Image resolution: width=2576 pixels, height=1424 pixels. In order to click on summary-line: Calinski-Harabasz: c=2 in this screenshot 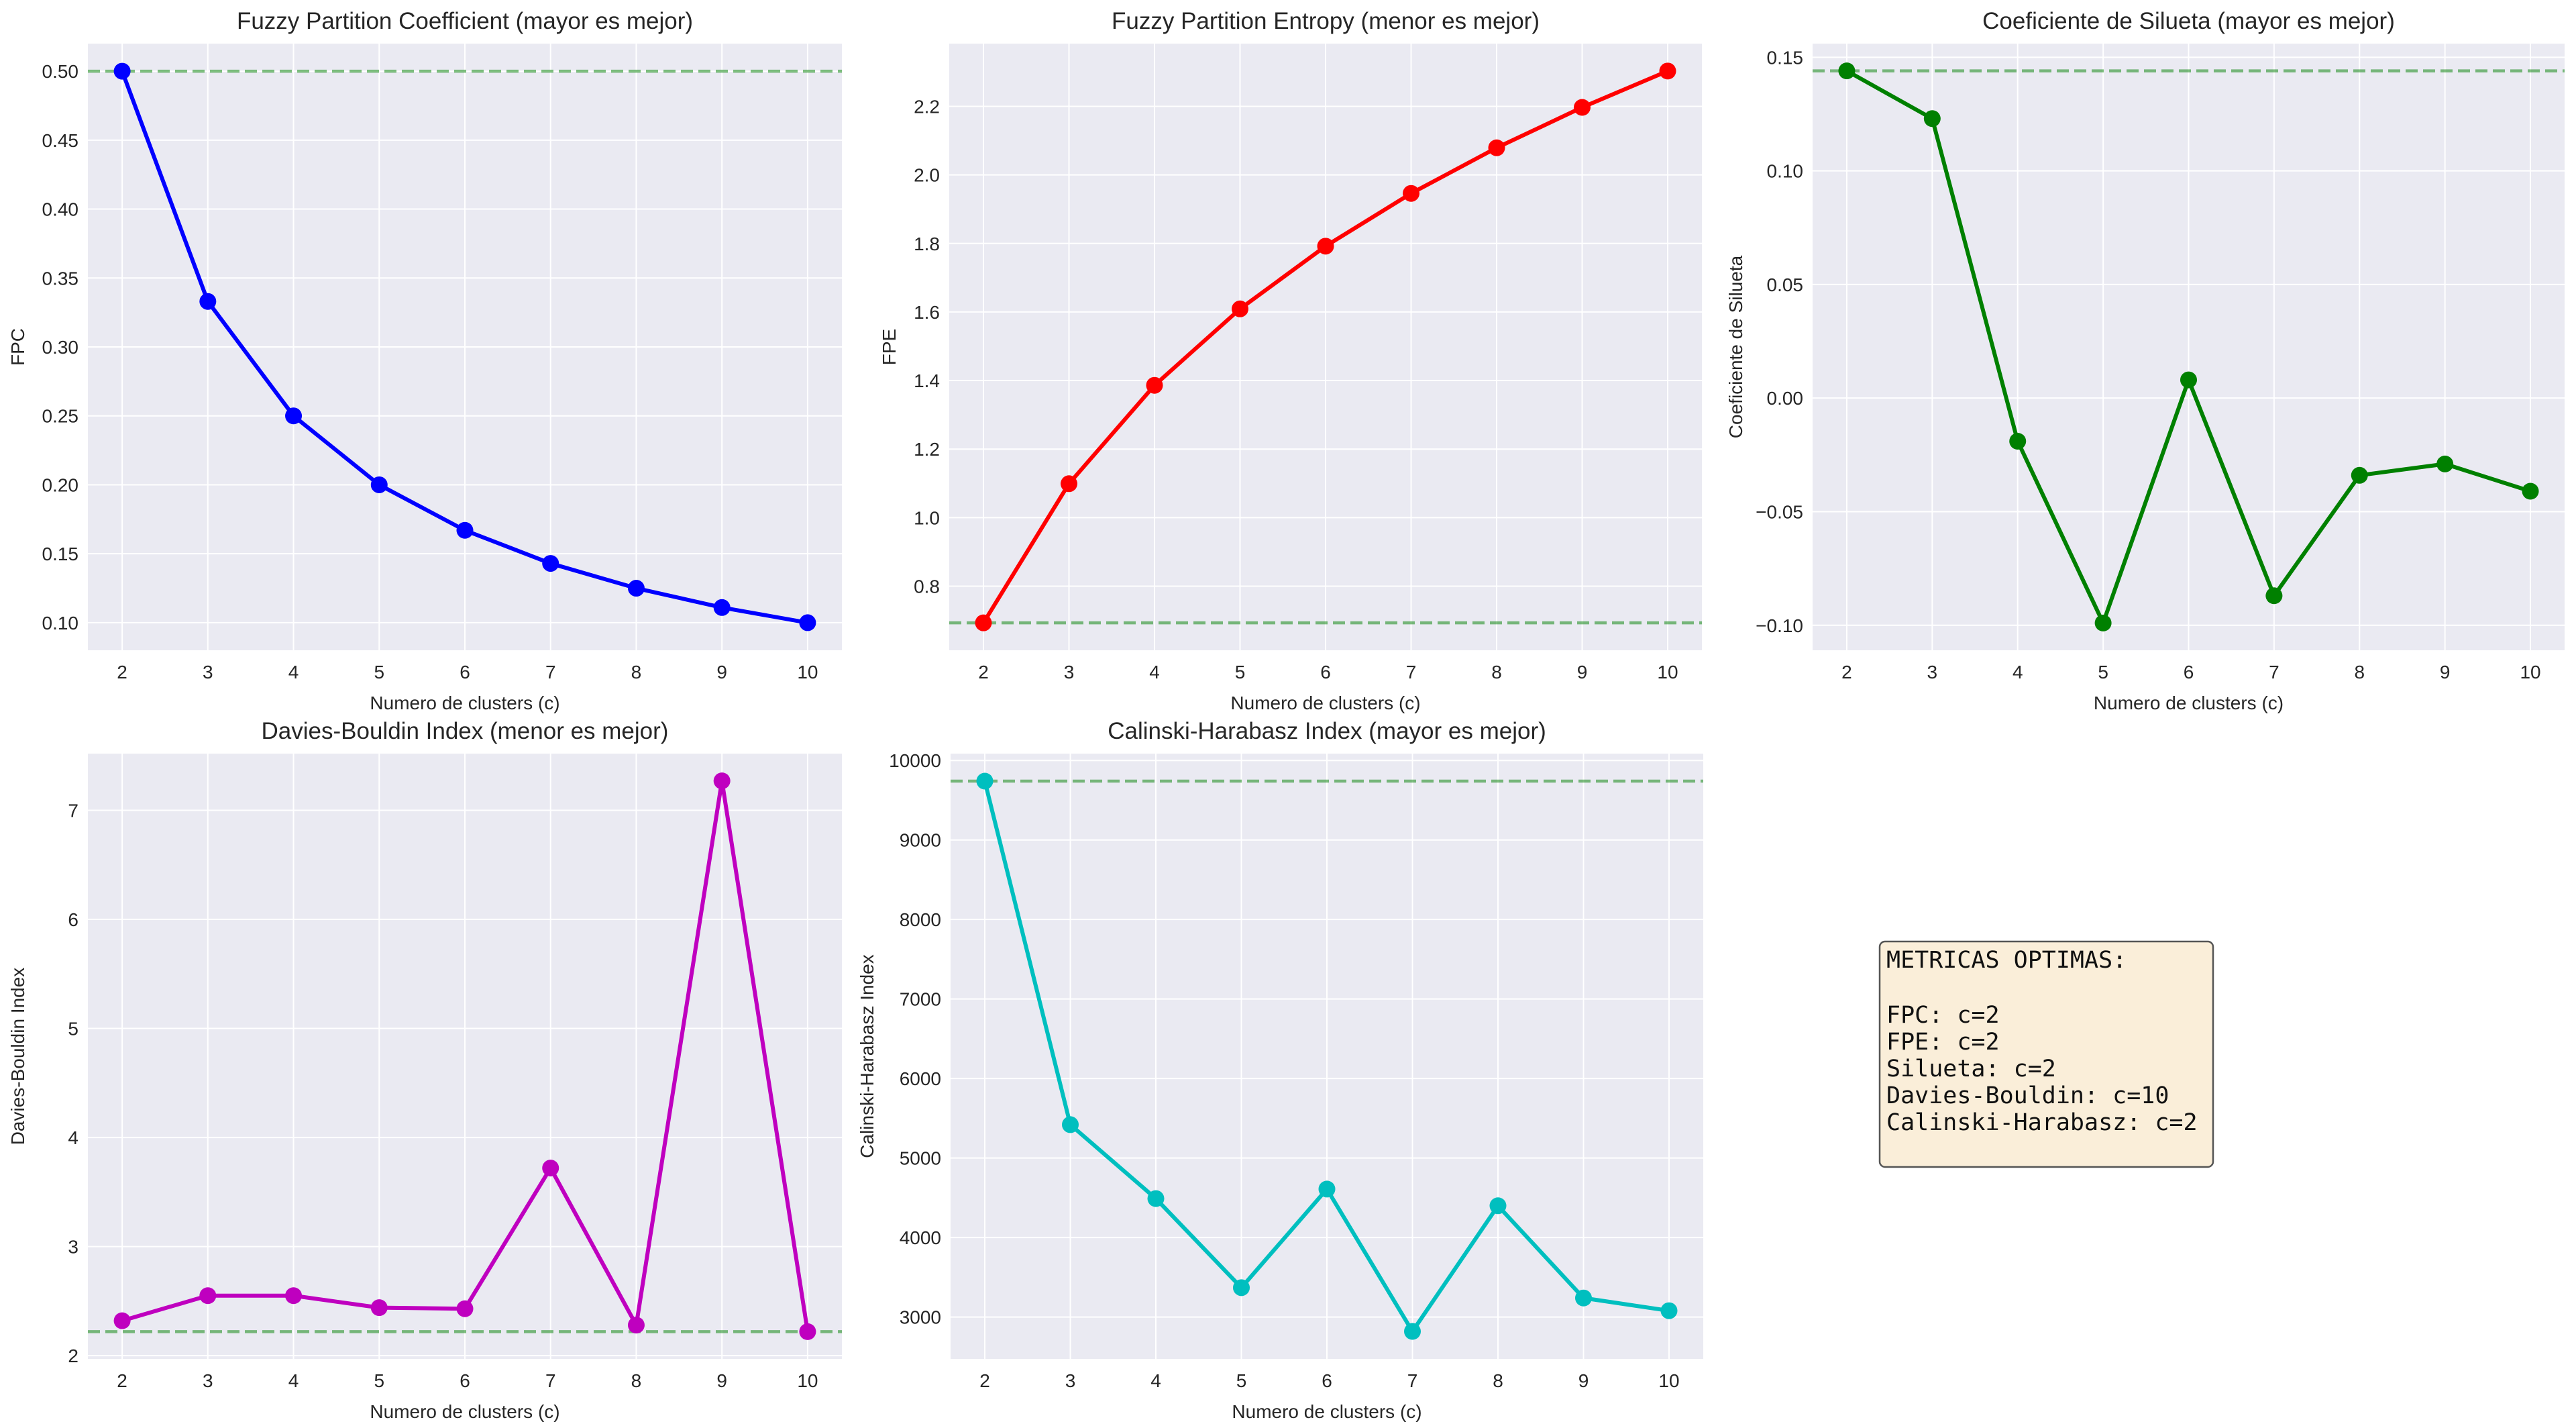, I will do `click(2042, 1122)`.